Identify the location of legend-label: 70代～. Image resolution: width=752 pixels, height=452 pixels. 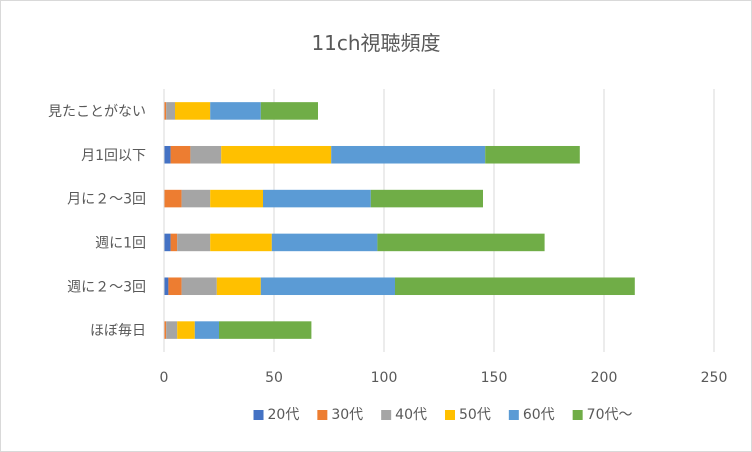
(610, 415).